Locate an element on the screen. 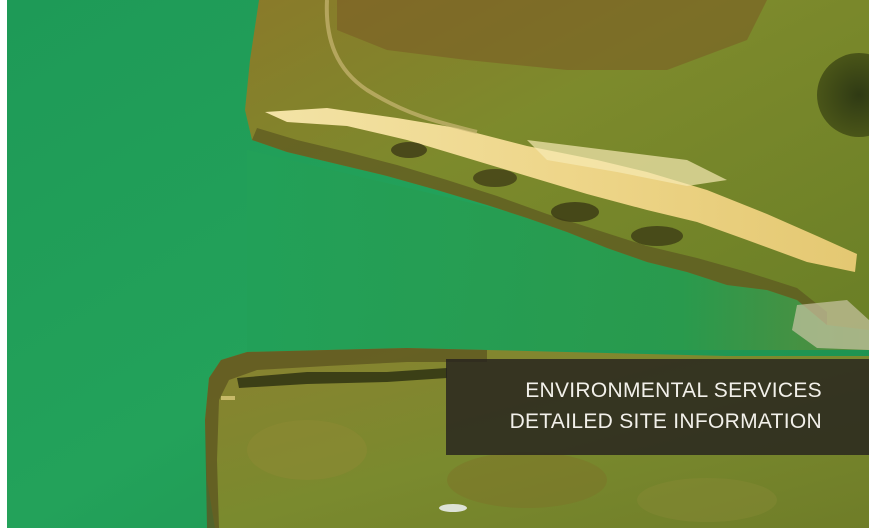  dirt-path is located at coordinates (401, 67).